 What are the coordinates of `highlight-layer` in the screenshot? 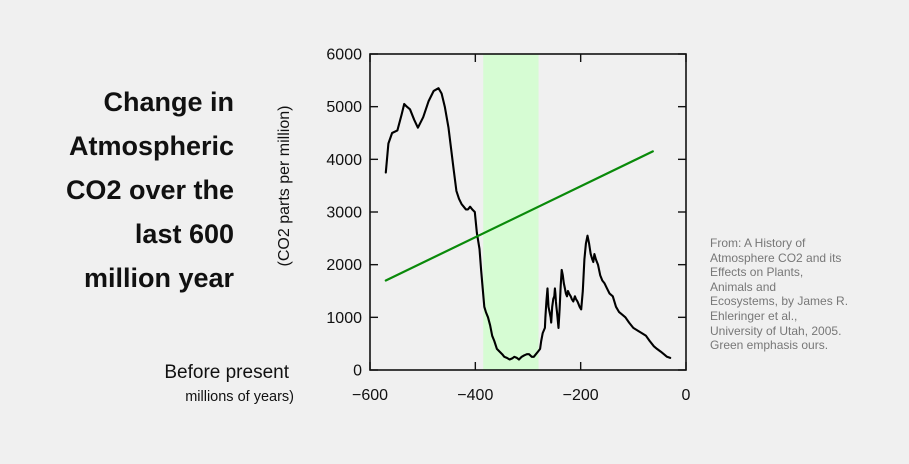 It's located at (511, 212).